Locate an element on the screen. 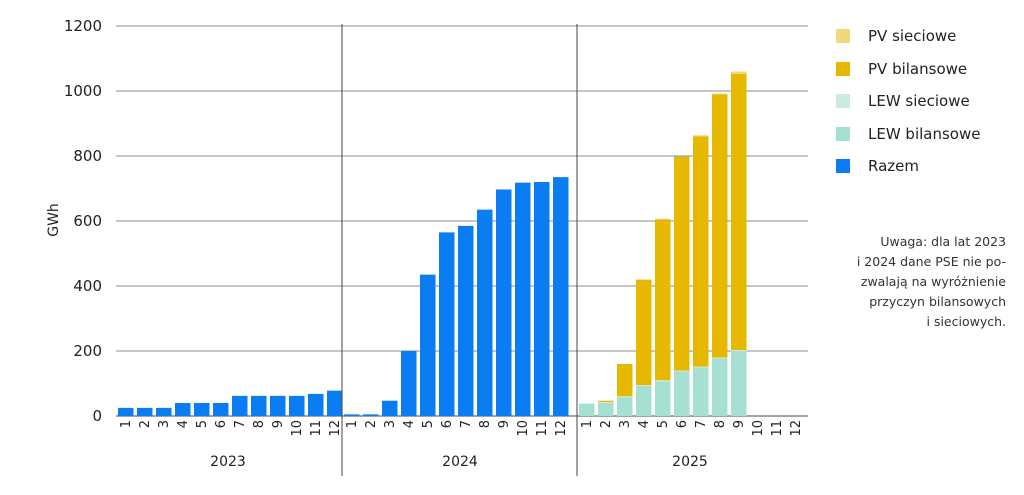 Image resolution: width=1024 pixels, height=495 pixels. y-tick-label: 1000 is located at coordinates (83, 91).